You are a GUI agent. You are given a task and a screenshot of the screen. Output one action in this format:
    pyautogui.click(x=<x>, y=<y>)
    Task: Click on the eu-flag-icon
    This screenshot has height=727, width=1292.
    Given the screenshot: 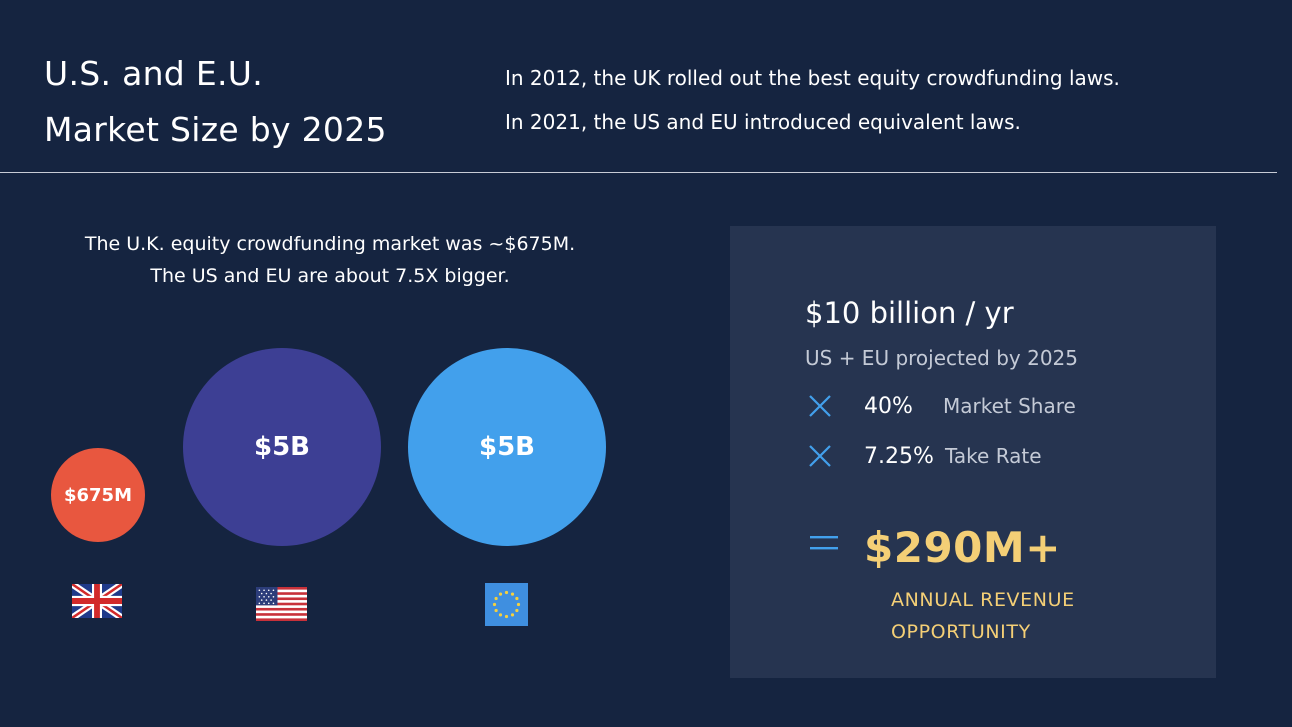 What is the action you would take?
    pyautogui.click(x=506, y=604)
    